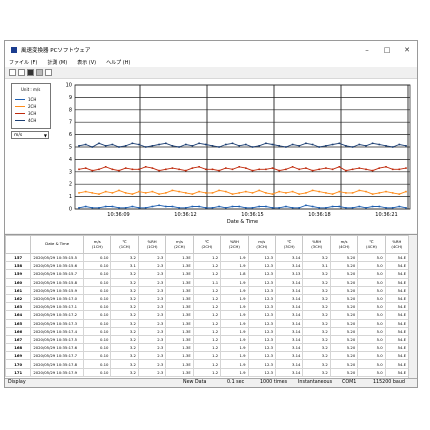 The width and height of the screenshot is (430, 430). I want to click on column-header: ℃ (1CH), so click(124, 244).